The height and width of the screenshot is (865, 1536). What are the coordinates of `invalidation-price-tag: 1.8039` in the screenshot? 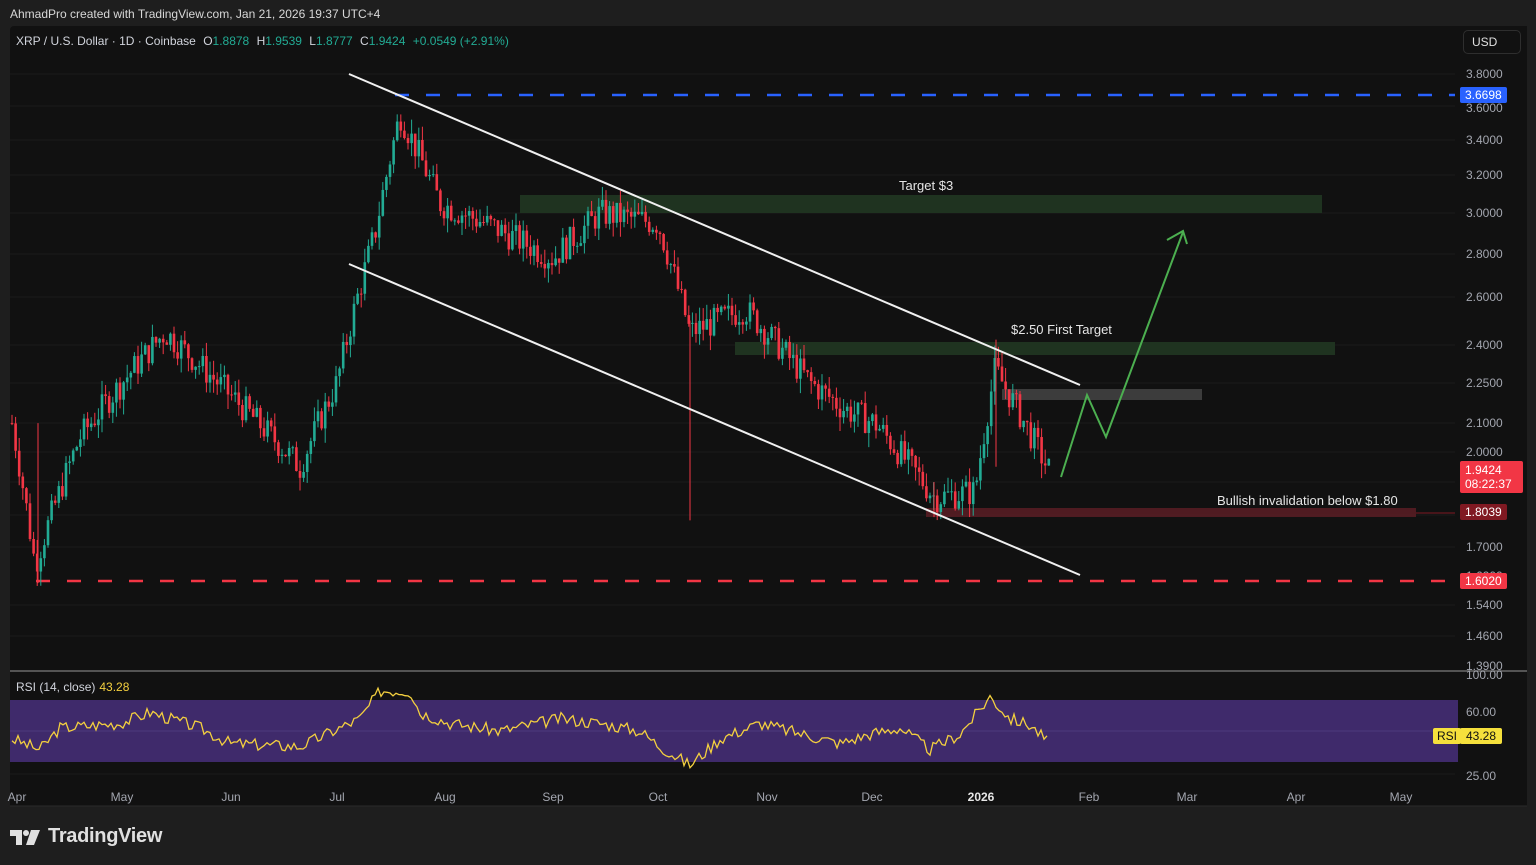 It's located at (1483, 512).